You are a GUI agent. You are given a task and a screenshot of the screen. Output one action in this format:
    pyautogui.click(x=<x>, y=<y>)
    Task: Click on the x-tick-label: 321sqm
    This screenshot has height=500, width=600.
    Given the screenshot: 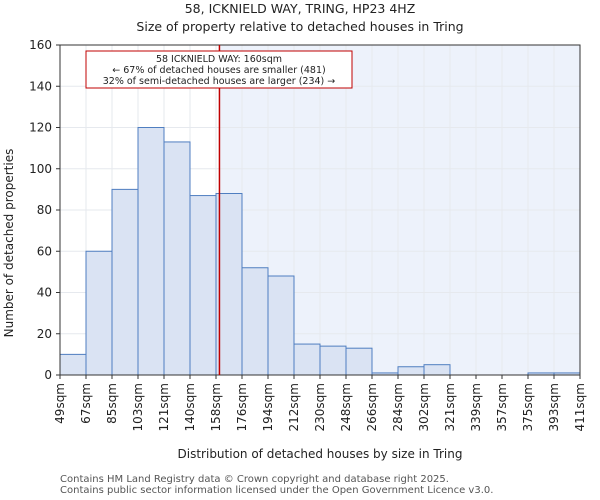 What is the action you would take?
    pyautogui.click(x=450, y=407)
    